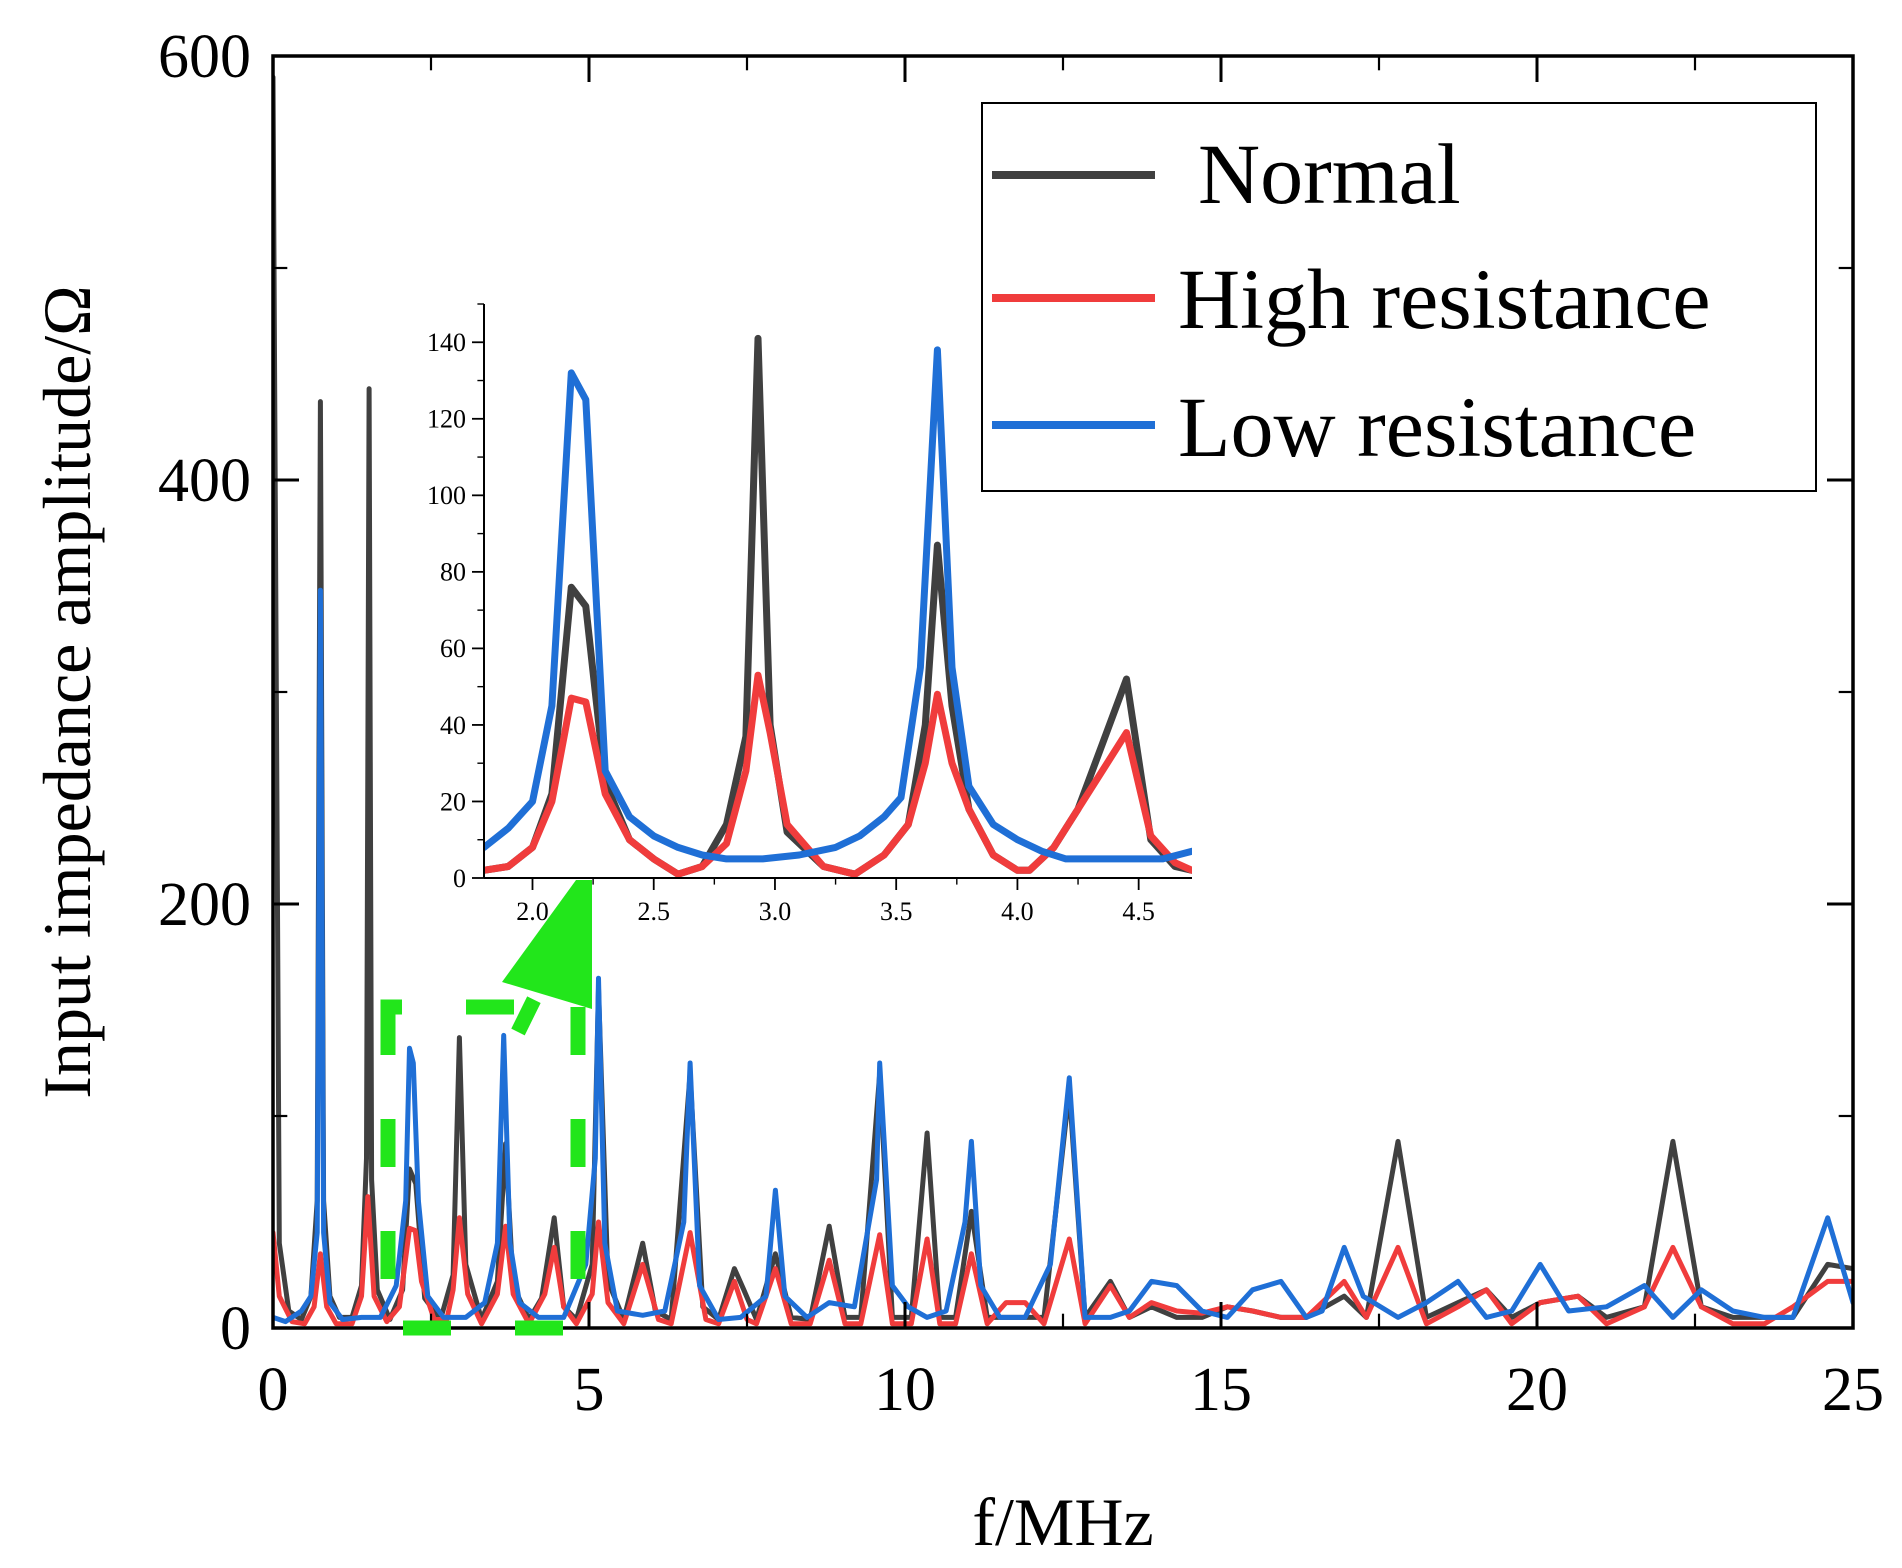 The height and width of the screenshot is (1568, 1902). Describe the element at coordinates (547, 933) in the screenshot. I see `zoom-arrow-head` at that location.